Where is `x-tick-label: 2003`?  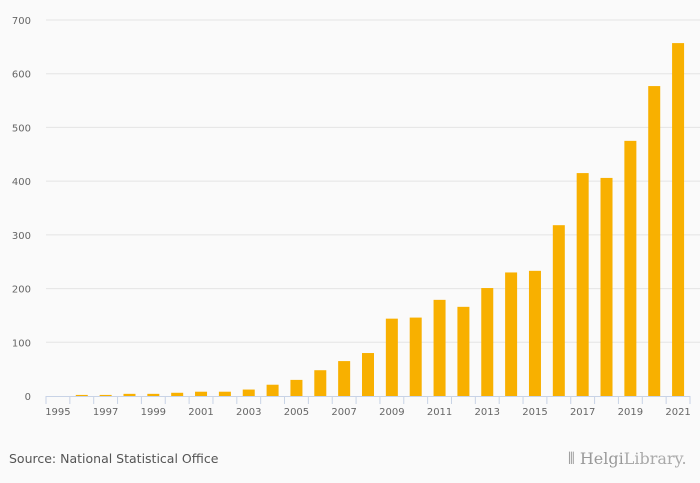
x-tick-label: 2003 is located at coordinates (248, 412).